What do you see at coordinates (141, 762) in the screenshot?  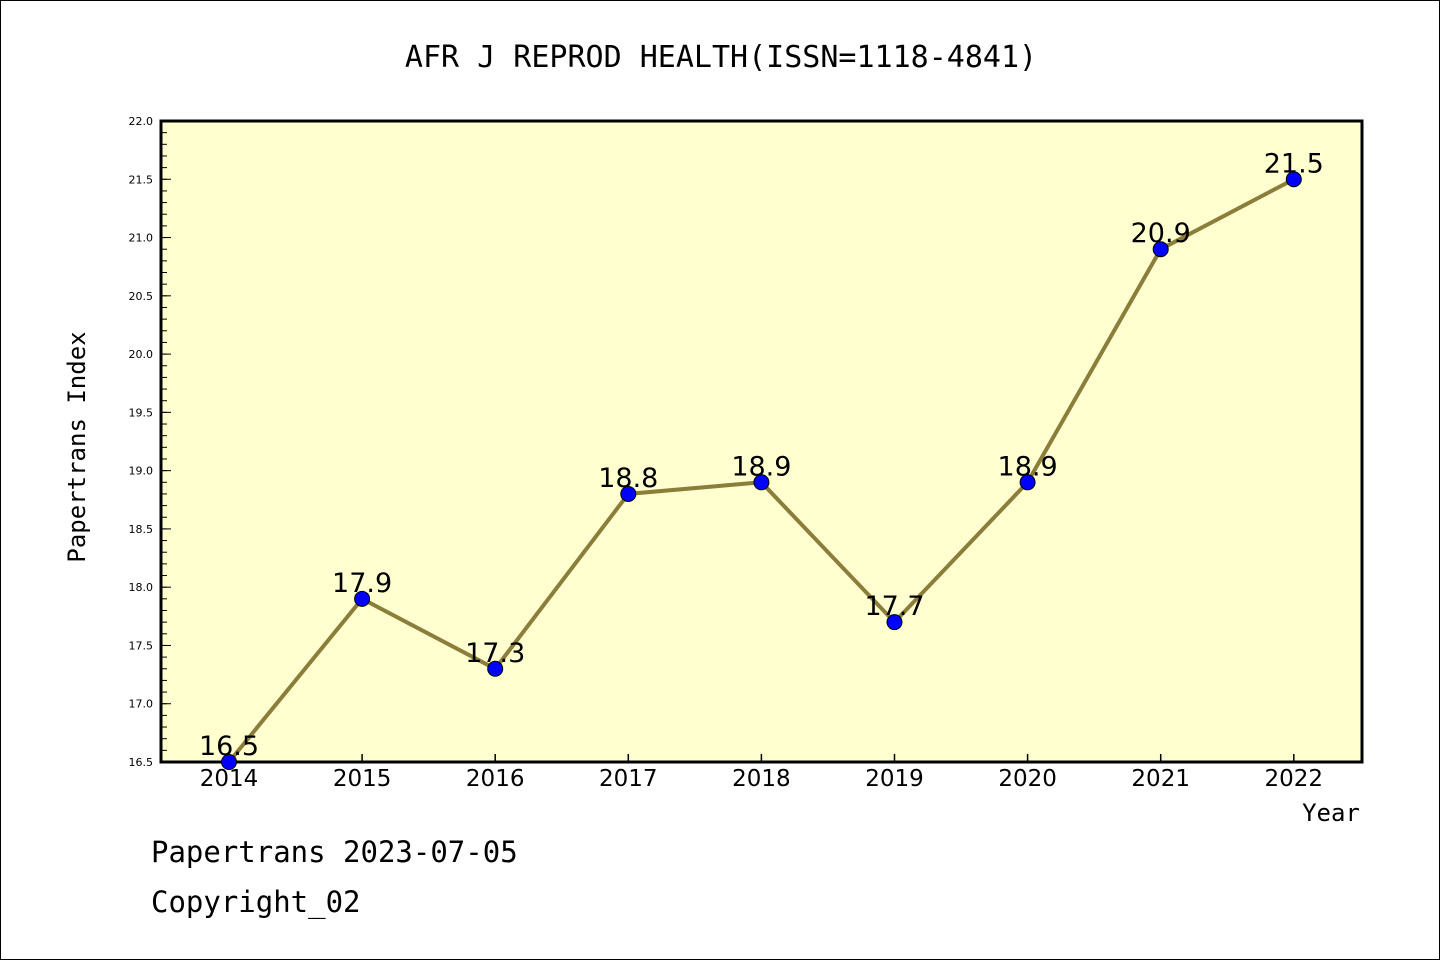 I see `y-tick-label: 16.5` at bounding box center [141, 762].